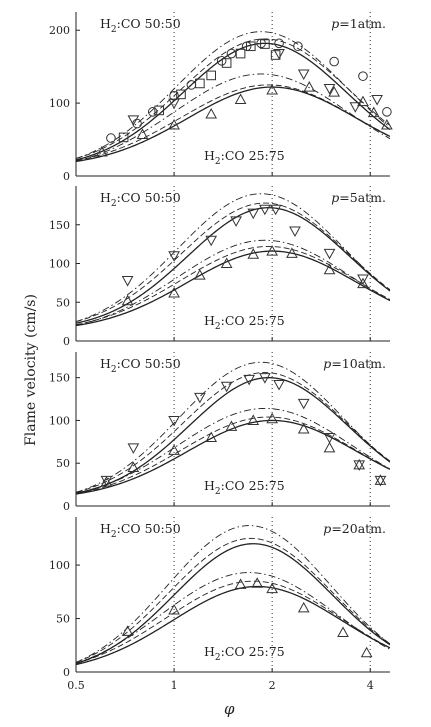 The width and height of the screenshot is (431, 727). I want to click on y-tick-label: 150, so click(59, 378).